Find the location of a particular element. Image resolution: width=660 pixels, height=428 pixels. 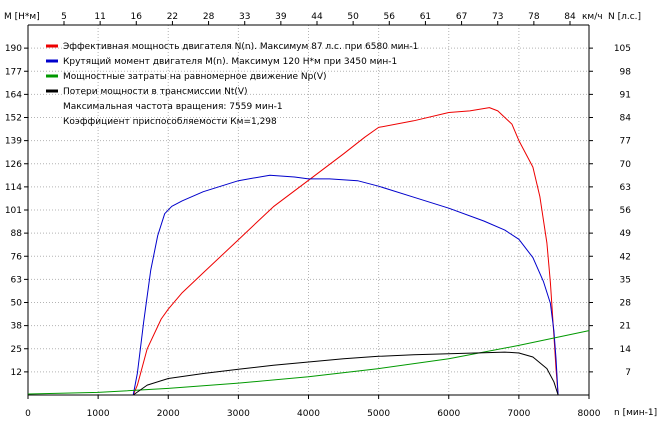

left-tick-label: 25 is located at coordinates (16, 350).